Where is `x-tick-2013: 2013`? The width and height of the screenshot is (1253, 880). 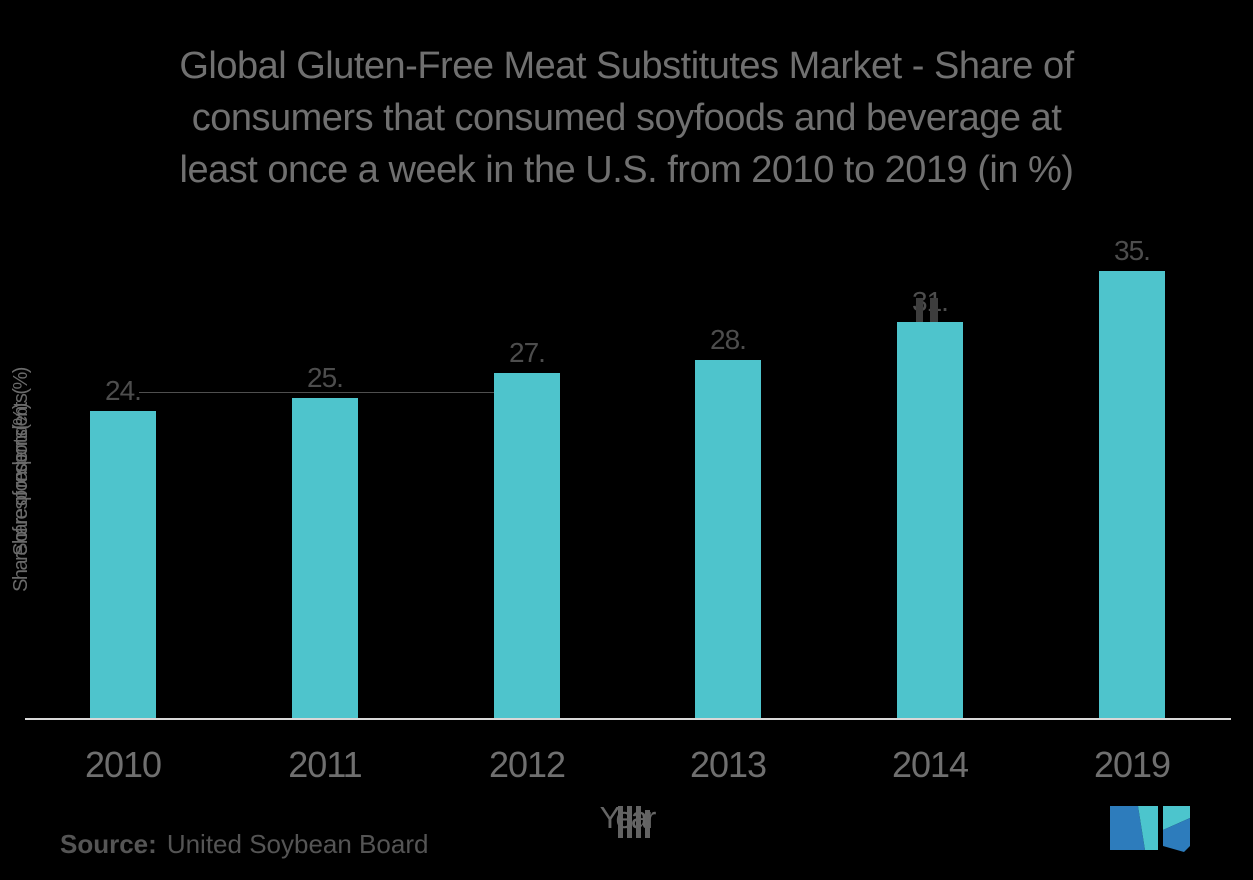 x-tick-2013: 2013 is located at coordinates (728, 764).